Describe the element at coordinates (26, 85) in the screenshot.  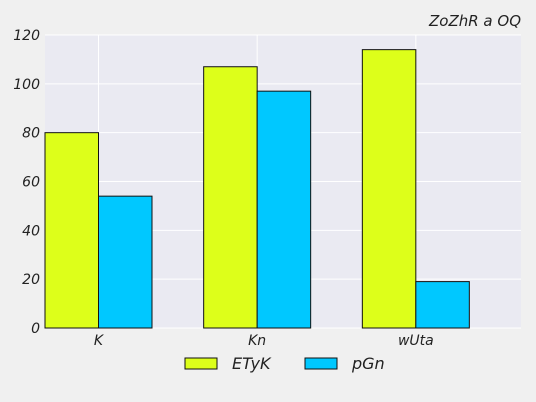
I see `y-tick-label: 100` at that location.